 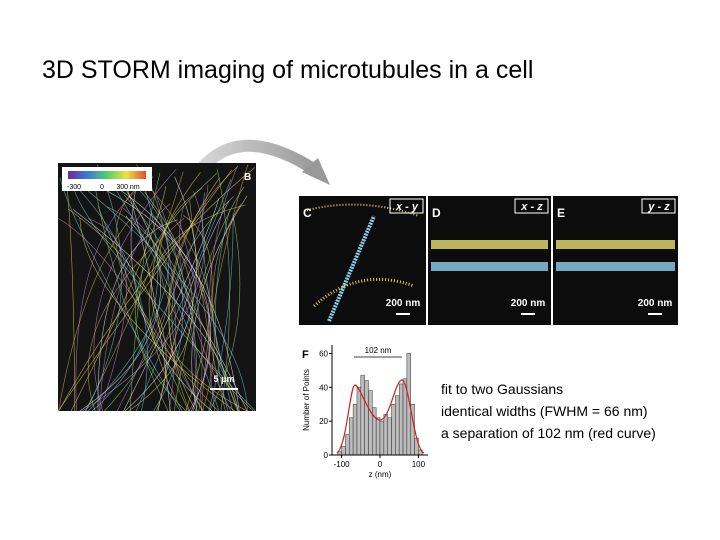 What do you see at coordinates (342, 464) in the screenshot?
I see `x-tick-label: -100` at bounding box center [342, 464].